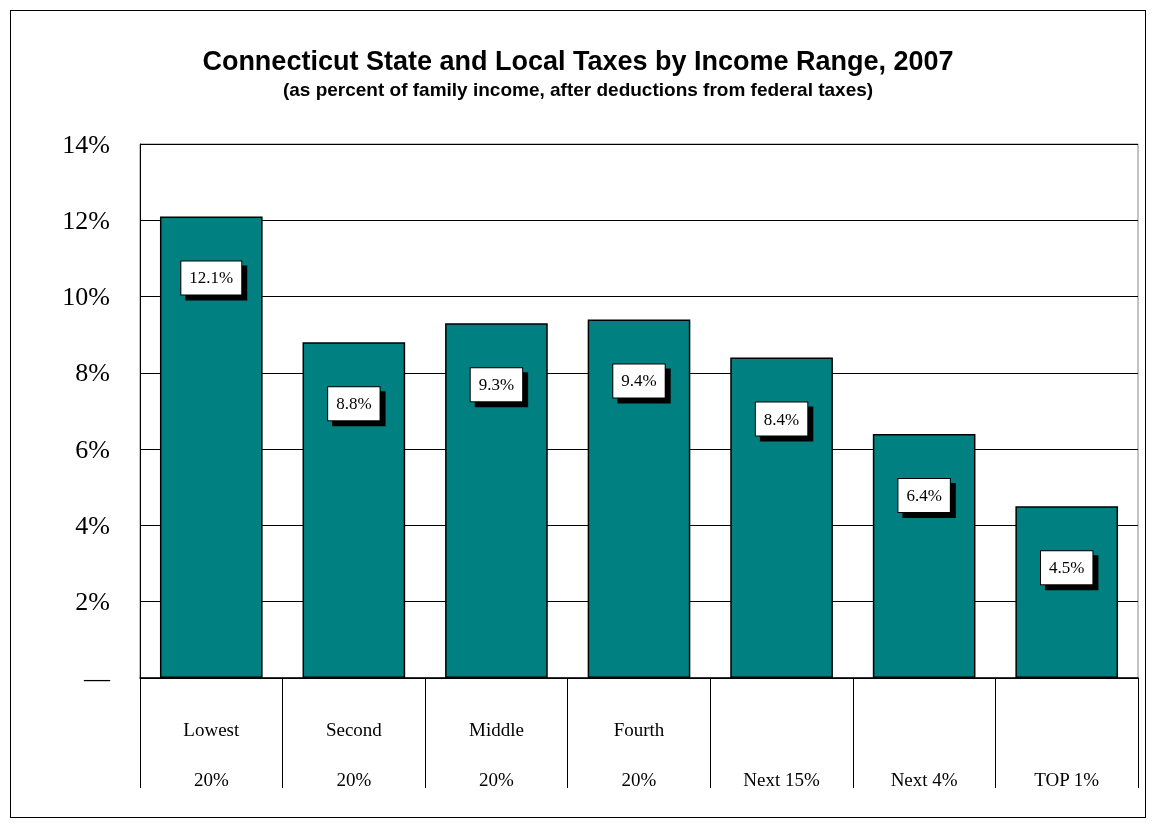 The width and height of the screenshot is (1156, 828). What do you see at coordinates (92, 373) in the screenshot?
I see `y-tick-label: 8%` at bounding box center [92, 373].